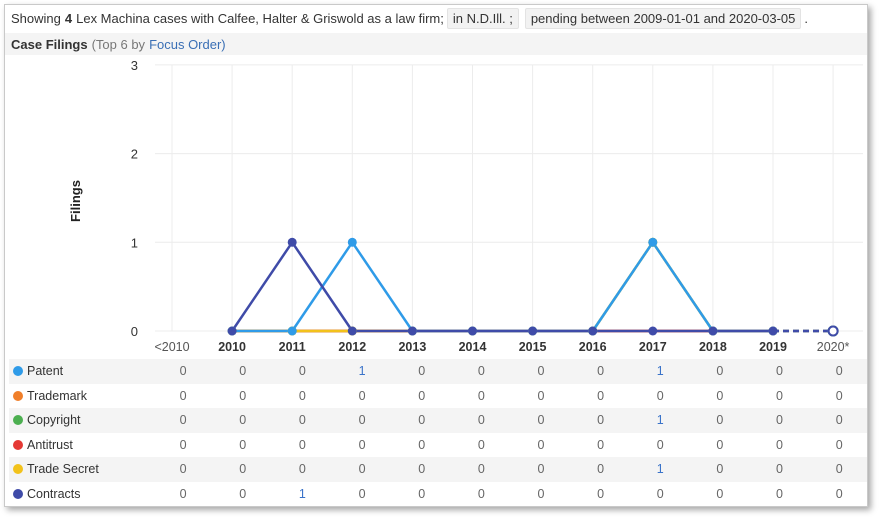  I want to click on focus-order-link: Focus Order), so click(187, 44).